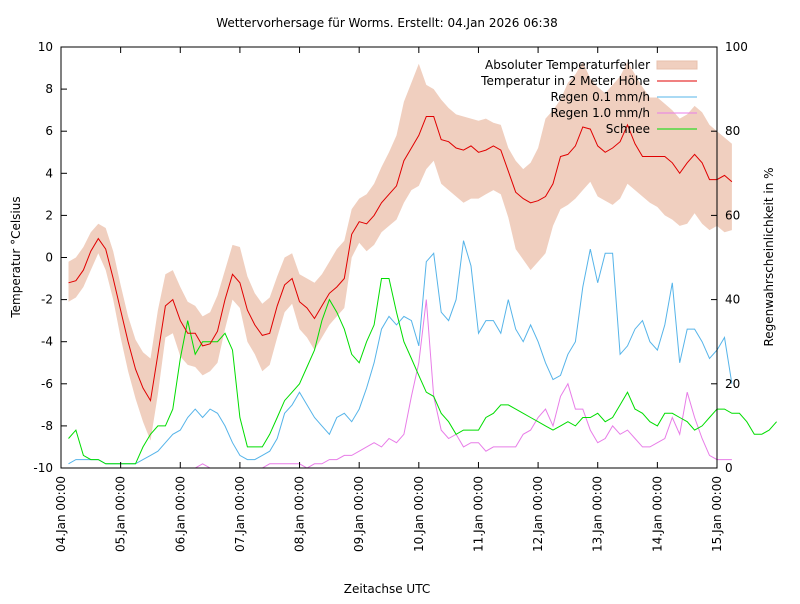 The image size is (800, 604). Describe the element at coordinates (628, 129) in the screenshot. I see `legend-label: Schnee` at that location.